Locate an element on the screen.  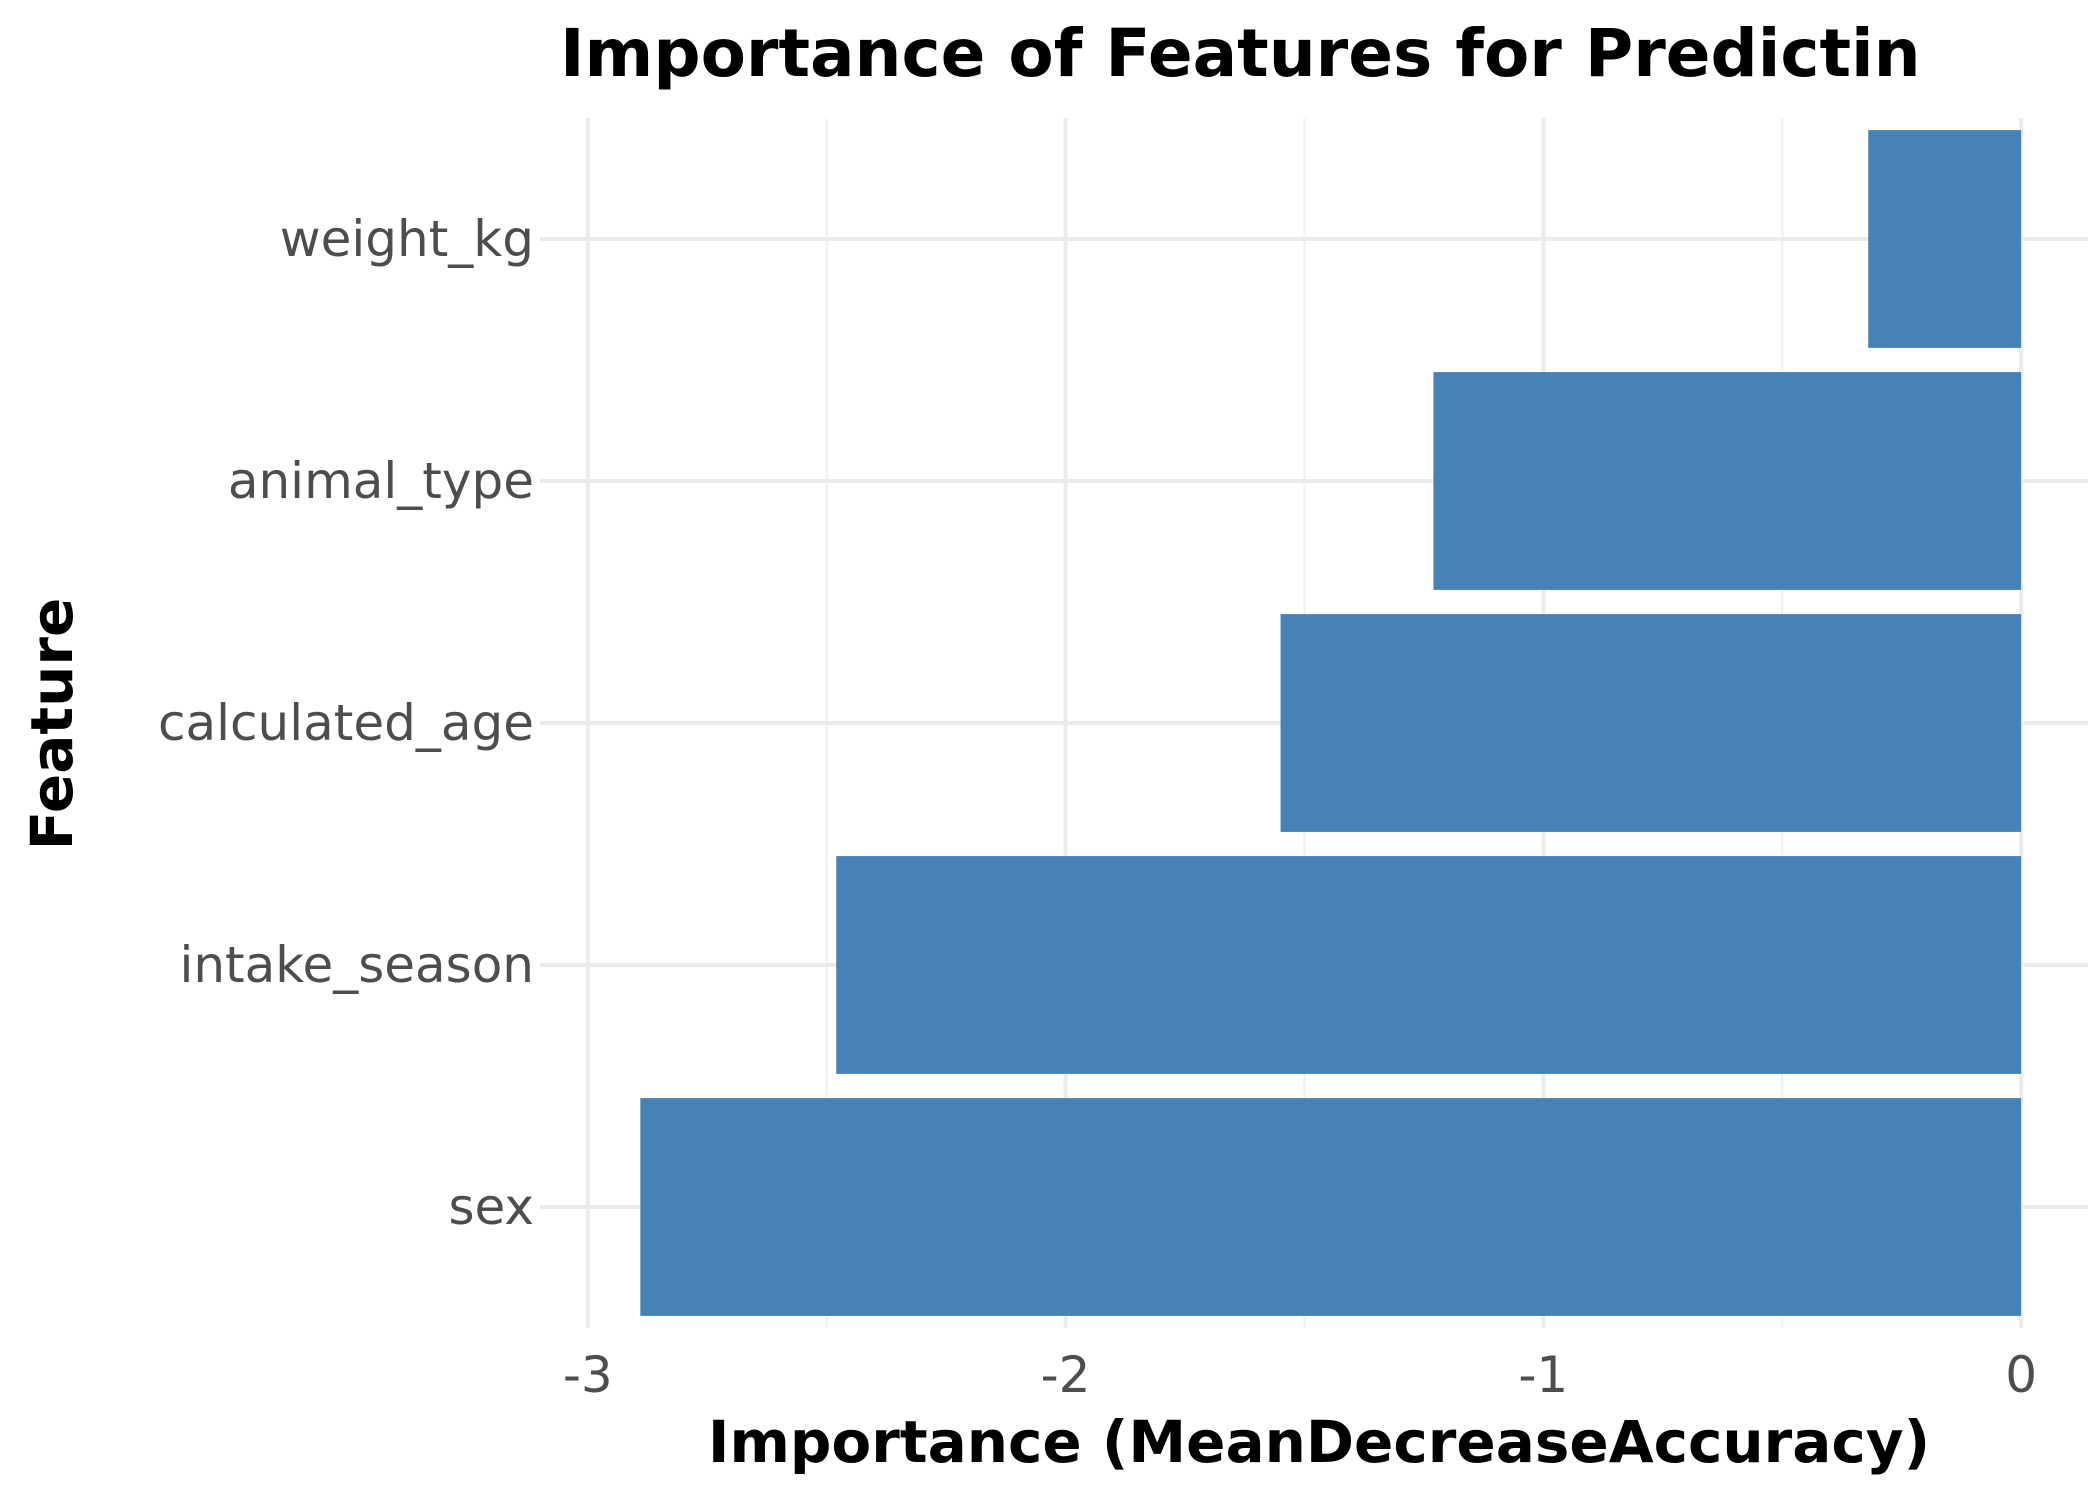
y-axis-title: Feature is located at coordinates (52, 724).